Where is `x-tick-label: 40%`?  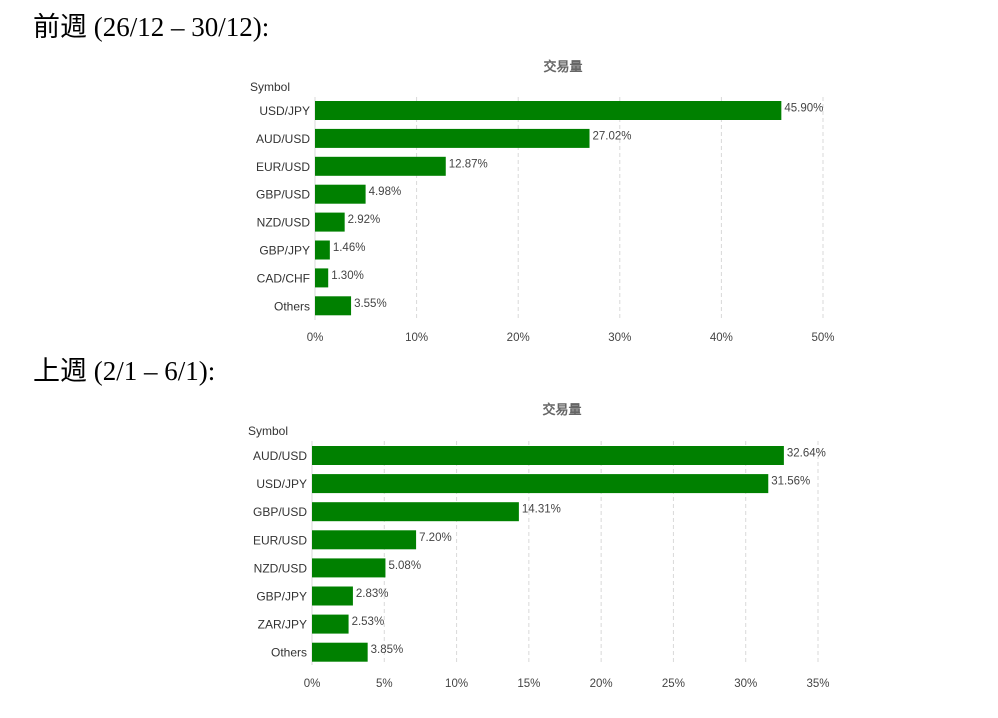
x-tick-label: 40% is located at coordinates (721, 338).